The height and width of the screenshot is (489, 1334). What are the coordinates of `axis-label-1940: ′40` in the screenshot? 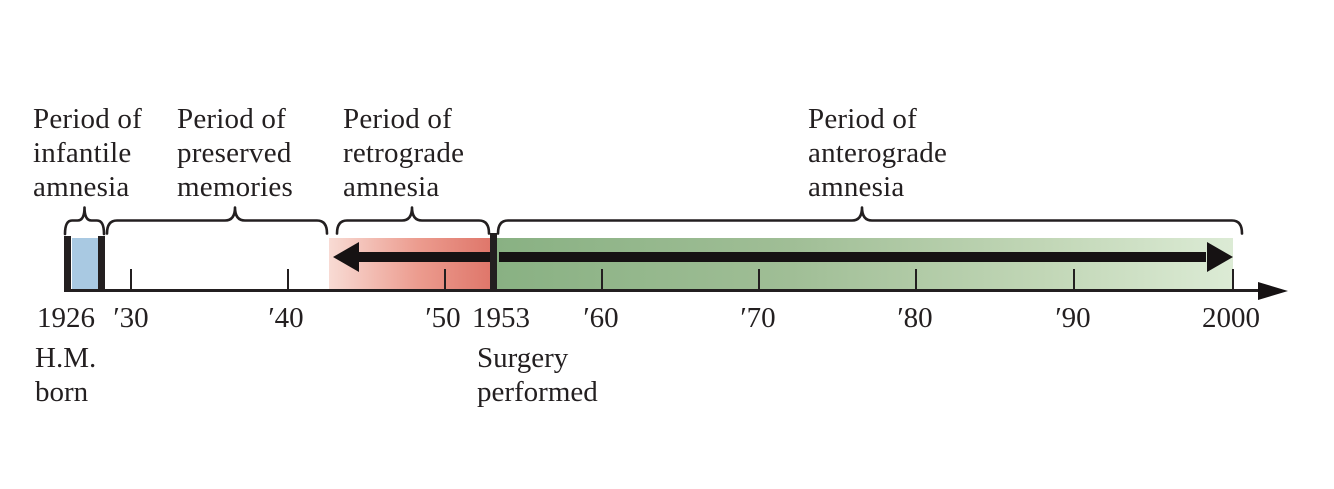 It's located at (286, 318).